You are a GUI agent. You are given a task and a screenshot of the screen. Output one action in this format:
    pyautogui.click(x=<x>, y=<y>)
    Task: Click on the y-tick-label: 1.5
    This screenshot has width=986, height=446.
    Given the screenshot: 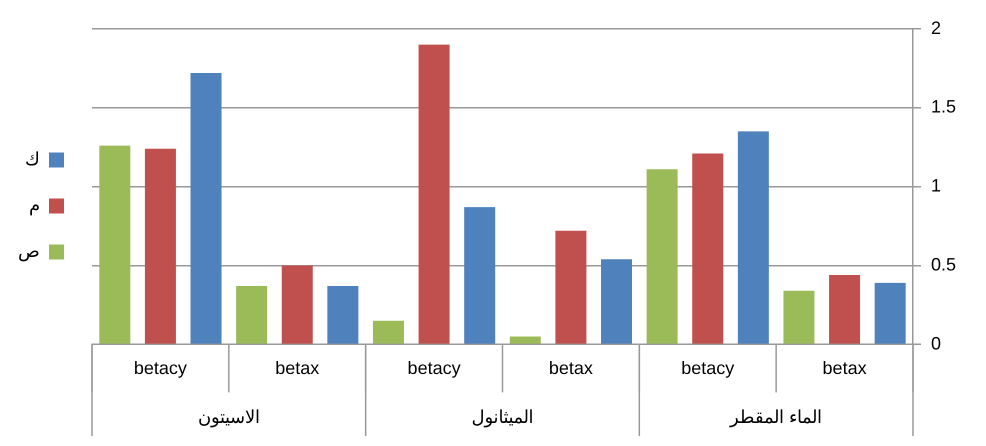 What is the action you would take?
    pyautogui.click(x=943, y=106)
    